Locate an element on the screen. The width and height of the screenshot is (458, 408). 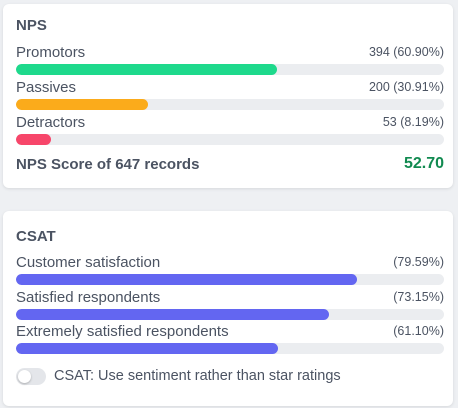
promotors-progress-track is located at coordinates (230, 69).